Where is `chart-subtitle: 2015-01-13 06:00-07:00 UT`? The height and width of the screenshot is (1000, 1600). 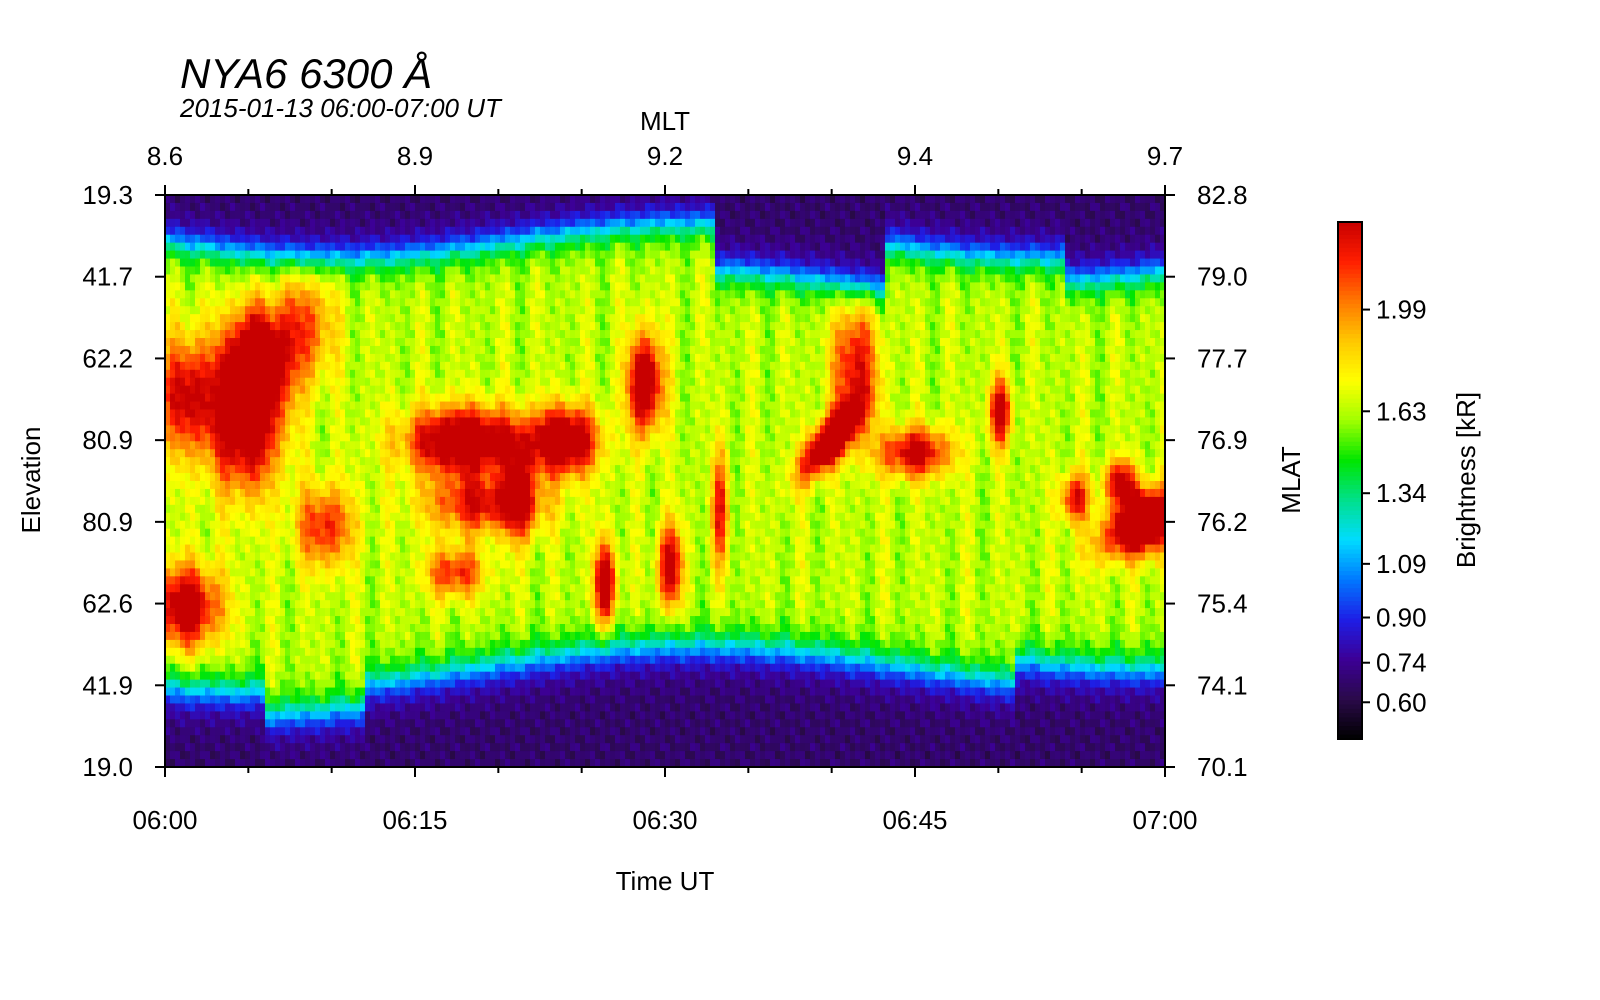
chart-subtitle: 2015-01-13 06:00-07:00 UT is located at coordinates (341, 108).